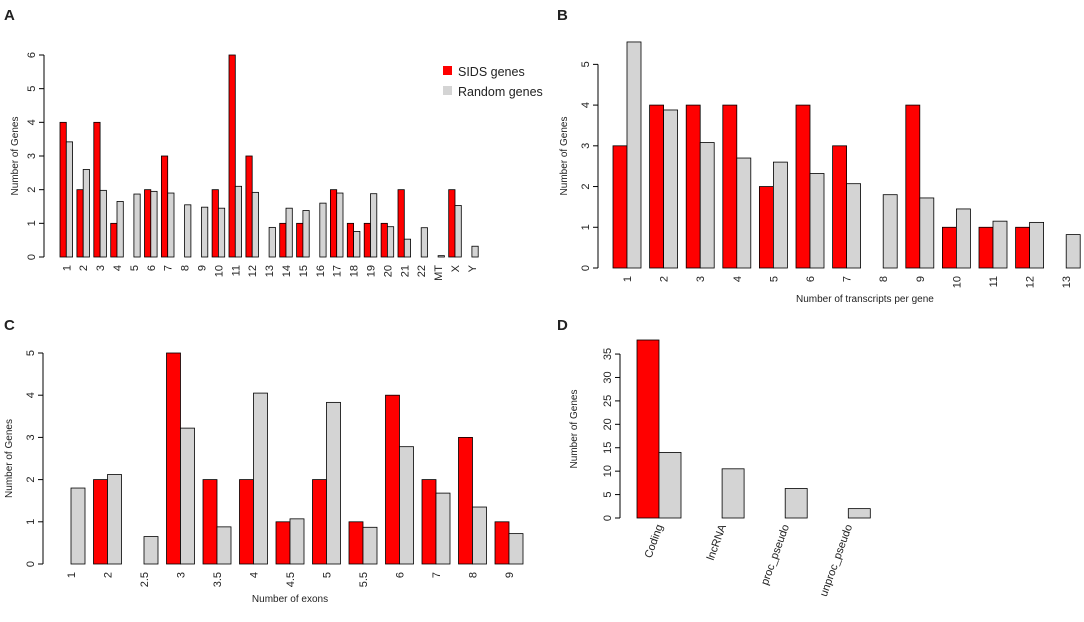 This screenshot has height=622, width=1084. Describe the element at coordinates (135, 268) in the screenshot. I see `panel-a-x-tick-label: 5` at that location.